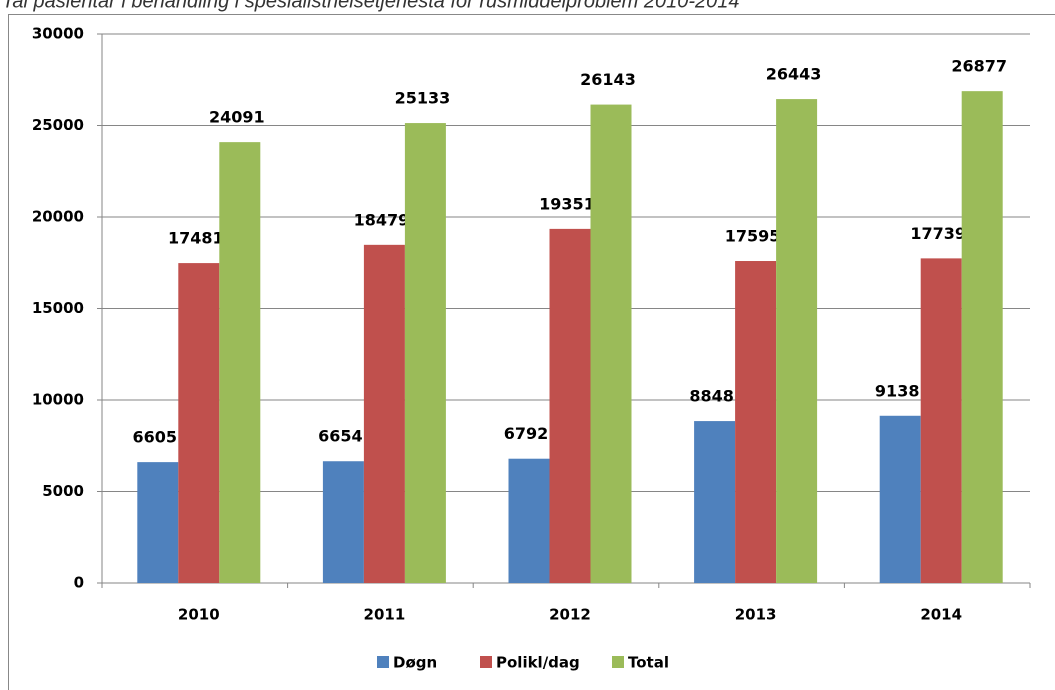 The image size is (1055, 690). Describe the element at coordinates (155, 437) in the screenshot. I see `data-label: 6605` at that location.